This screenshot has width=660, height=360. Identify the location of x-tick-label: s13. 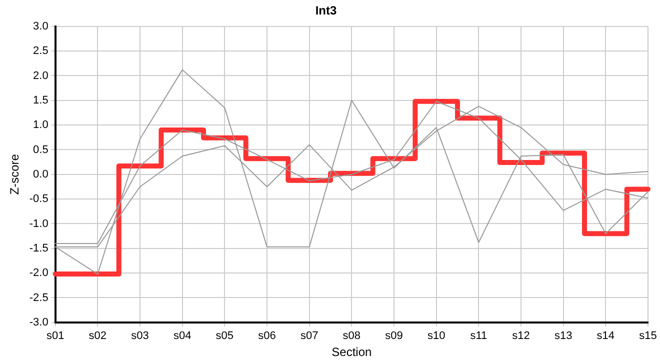
(563, 336).